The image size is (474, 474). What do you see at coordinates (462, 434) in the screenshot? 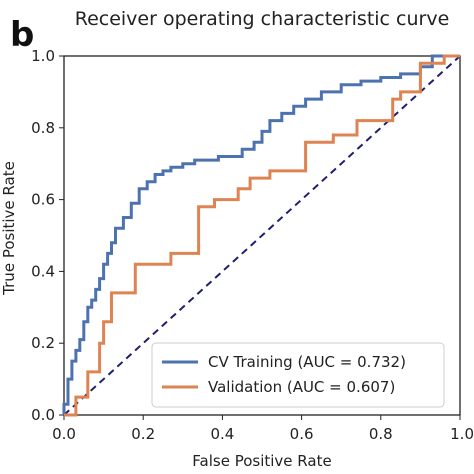
I see `x-tick-label: 1.0` at bounding box center [462, 434].